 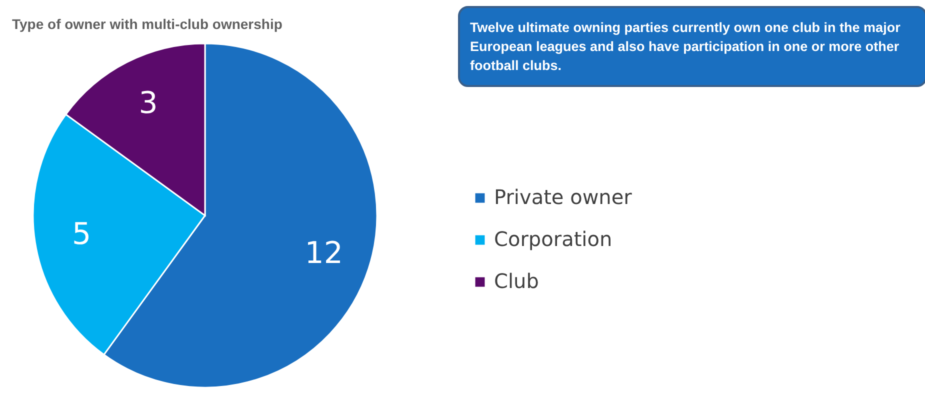 What do you see at coordinates (691, 46) in the screenshot?
I see `text: Twelve ultimate owning parties currently own one club in the major European leagues and also have participation in one or more other football clubs.` at bounding box center [691, 46].